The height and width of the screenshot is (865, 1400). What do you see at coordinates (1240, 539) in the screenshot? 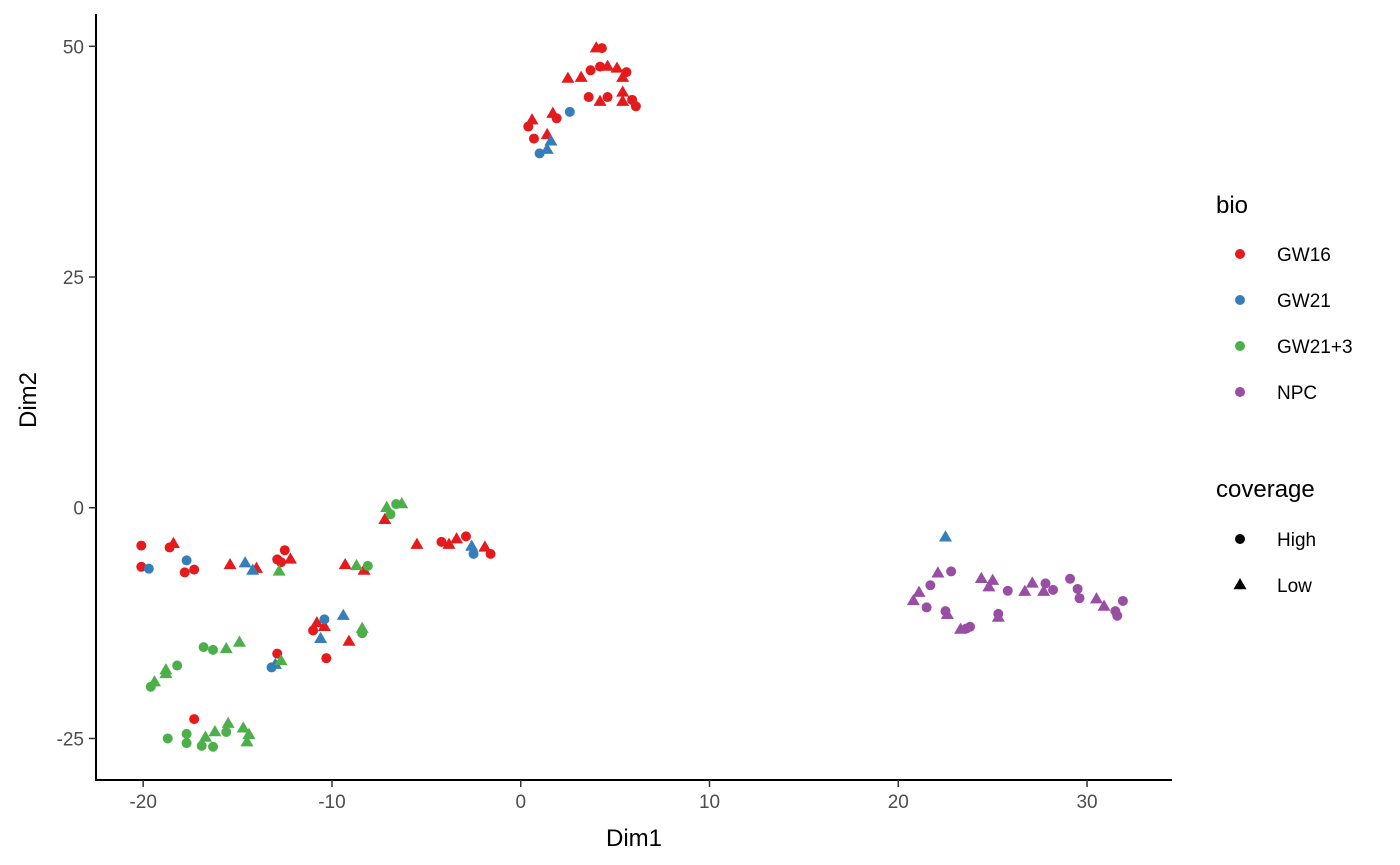
I see `legend-key-high` at bounding box center [1240, 539].